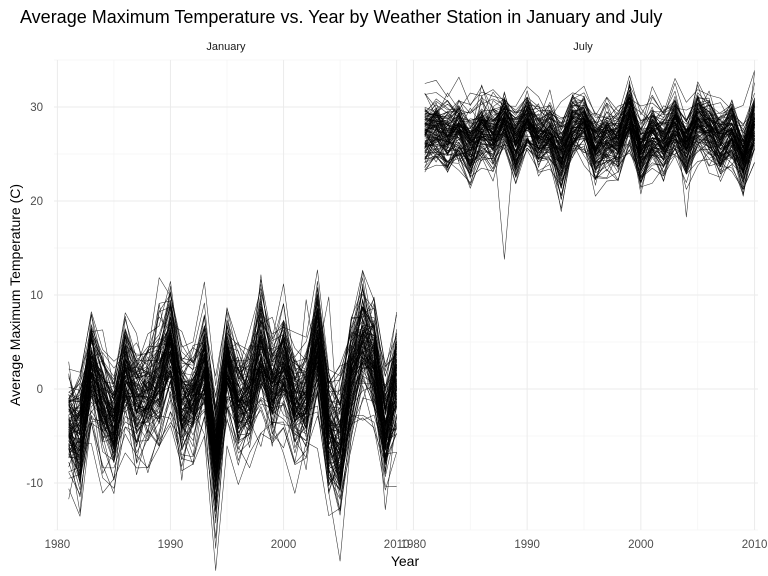 The height and width of the screenshot is (576, 768). Describe the element at coordinates (40, 390) in the screenshot. I see `y-tick-label-0: 0` at that location.